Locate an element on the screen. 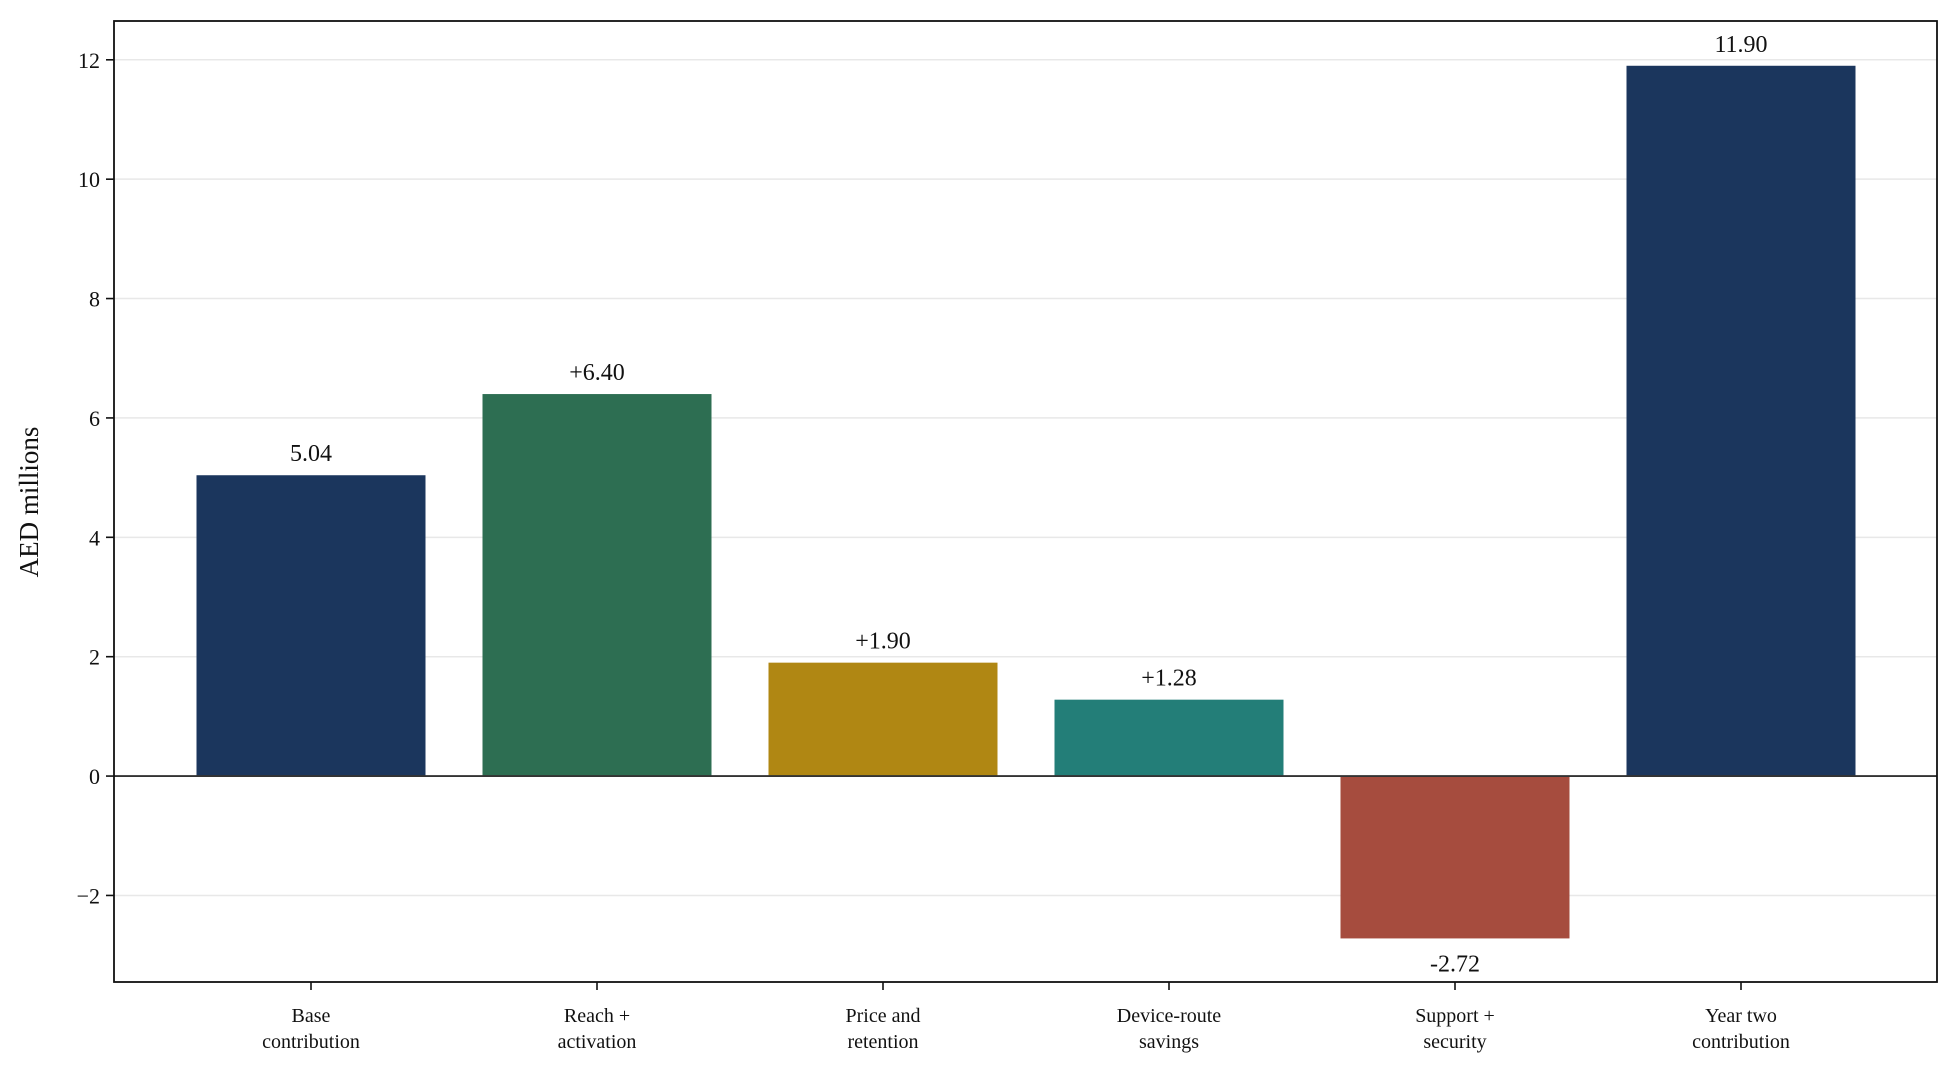 This screenshot has width=1957, height=1076. y-tick-label: 12 is located at coordinates (89, 60).